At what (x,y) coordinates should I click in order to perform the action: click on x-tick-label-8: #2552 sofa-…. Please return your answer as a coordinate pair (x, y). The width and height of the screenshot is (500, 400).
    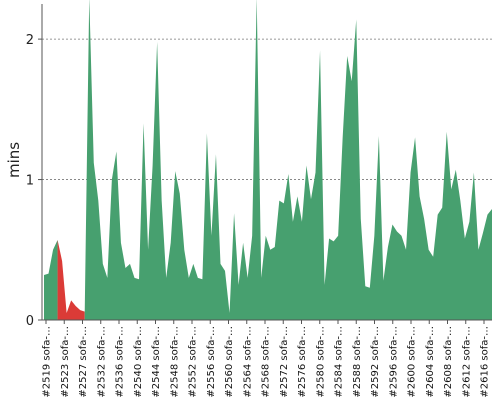
    Looking at the image, I should click on (193, 362).